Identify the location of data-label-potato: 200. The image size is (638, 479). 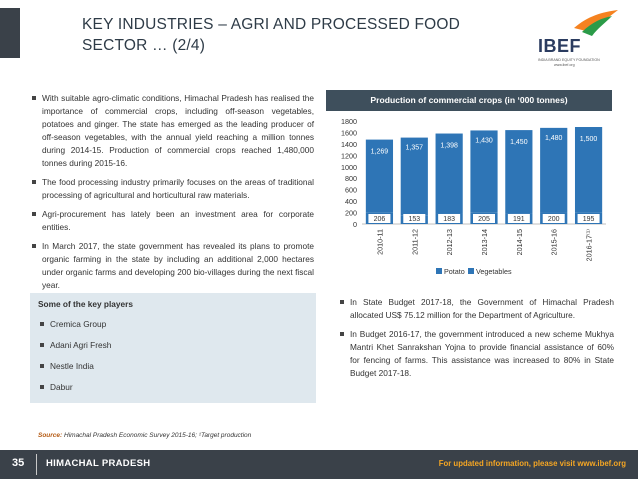
(554, 219).